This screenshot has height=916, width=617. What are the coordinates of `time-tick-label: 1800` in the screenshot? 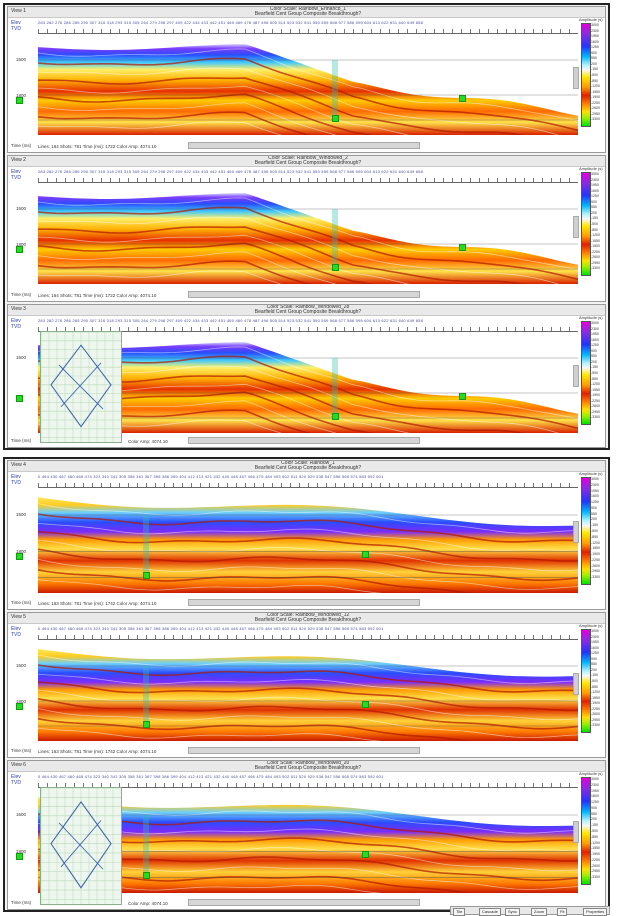 It's located at (21, 244).